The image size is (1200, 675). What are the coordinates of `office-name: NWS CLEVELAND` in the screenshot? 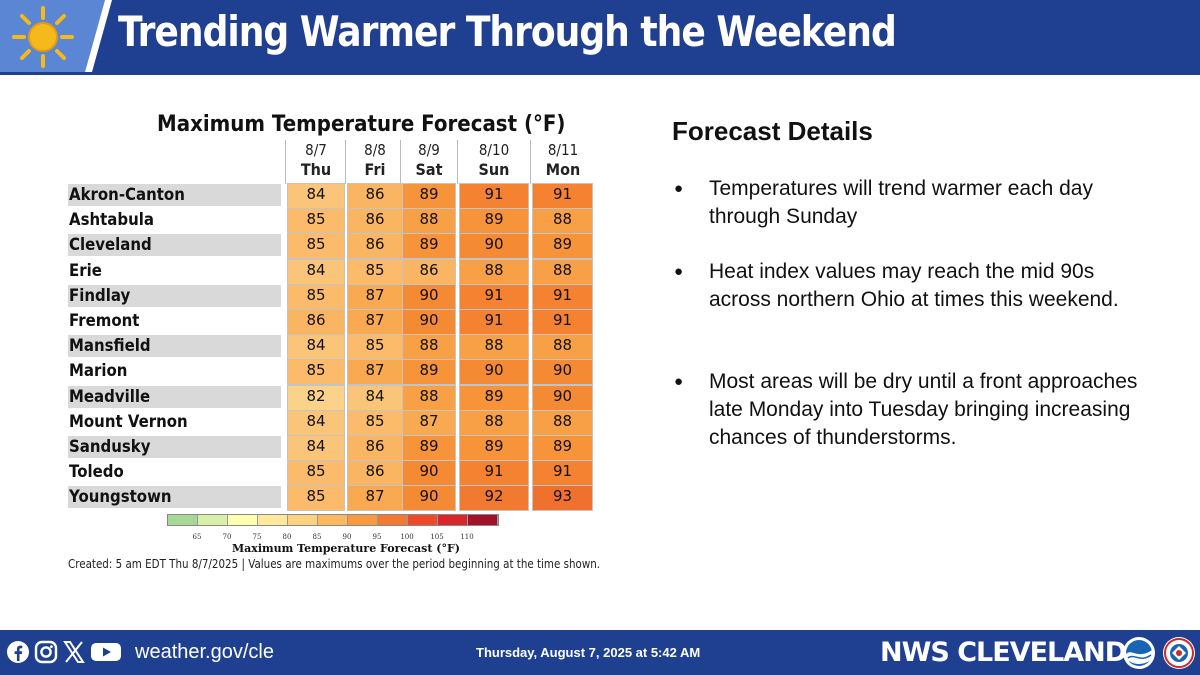 It's located at (1003, 652).